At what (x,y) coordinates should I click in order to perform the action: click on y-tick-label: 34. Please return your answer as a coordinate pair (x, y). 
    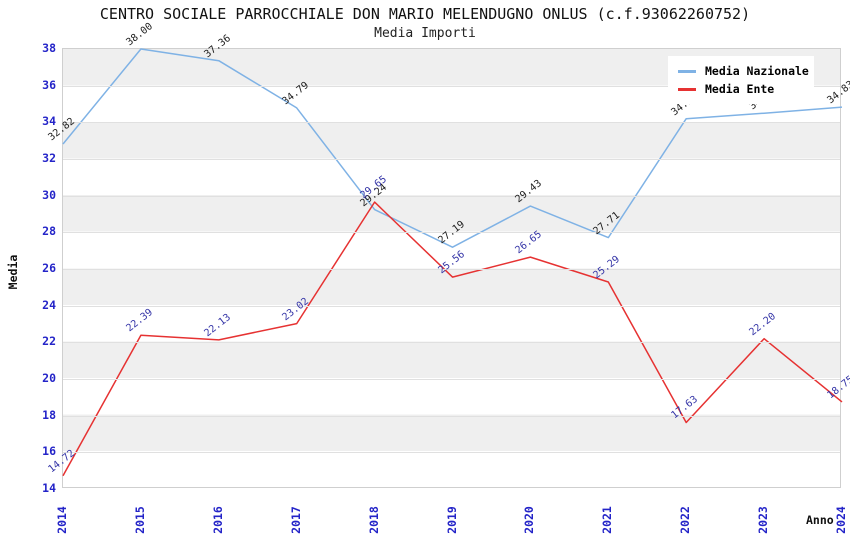
    Looking at the image, I should click on (49, 121).